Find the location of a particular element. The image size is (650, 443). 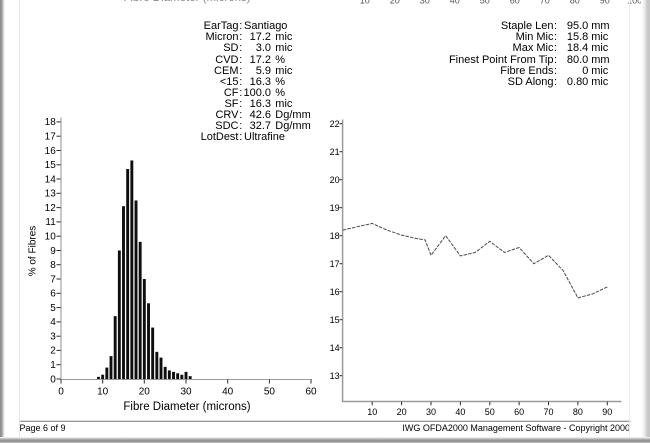

svg-text: 100 is located at coordinates (634, 3).